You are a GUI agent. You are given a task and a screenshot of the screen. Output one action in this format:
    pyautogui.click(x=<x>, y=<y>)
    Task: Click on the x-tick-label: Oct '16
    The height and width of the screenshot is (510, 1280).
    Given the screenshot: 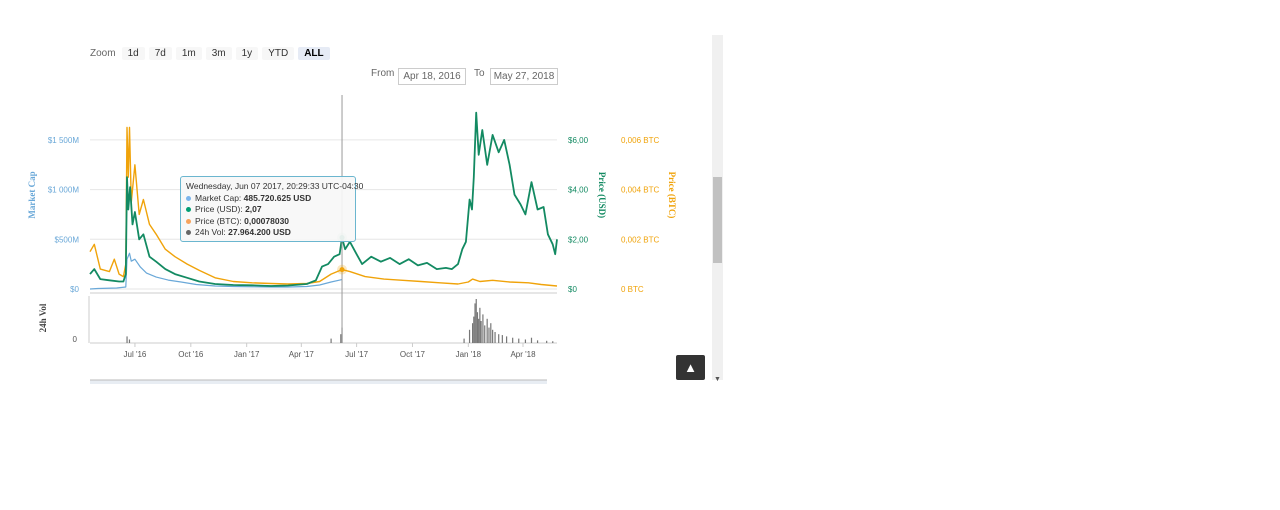 What is the action you would take?
    pyautogui.click(x=191, y=354)
    